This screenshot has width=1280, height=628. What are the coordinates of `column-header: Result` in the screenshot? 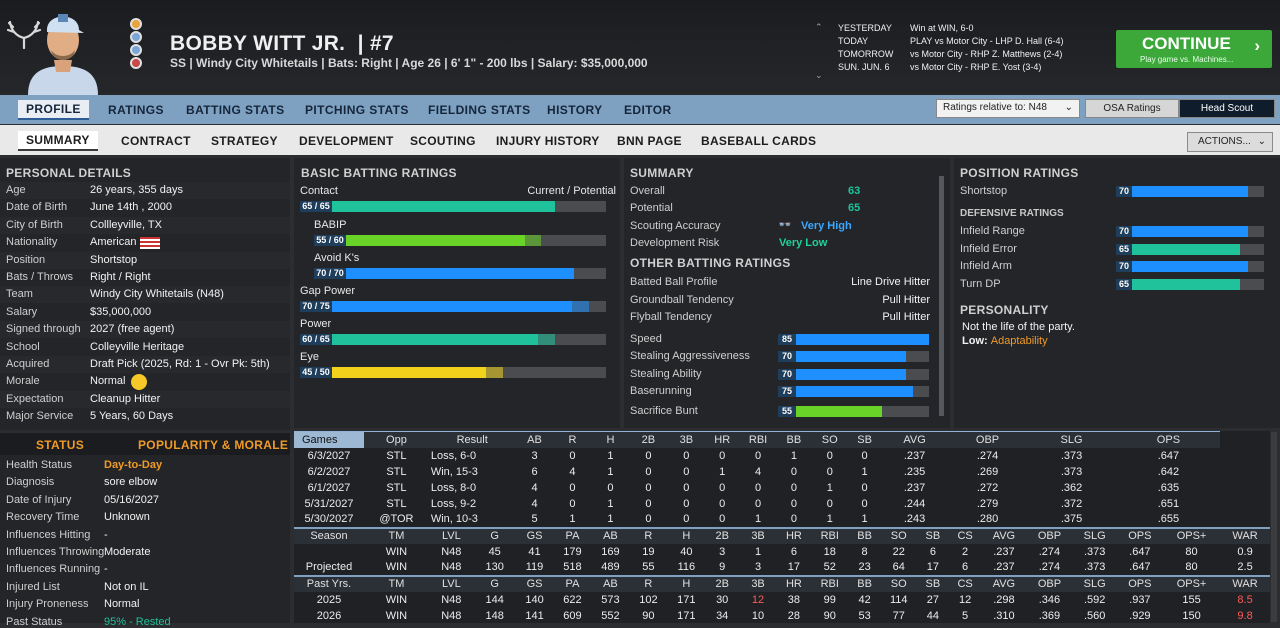 It's located at (472, 439).